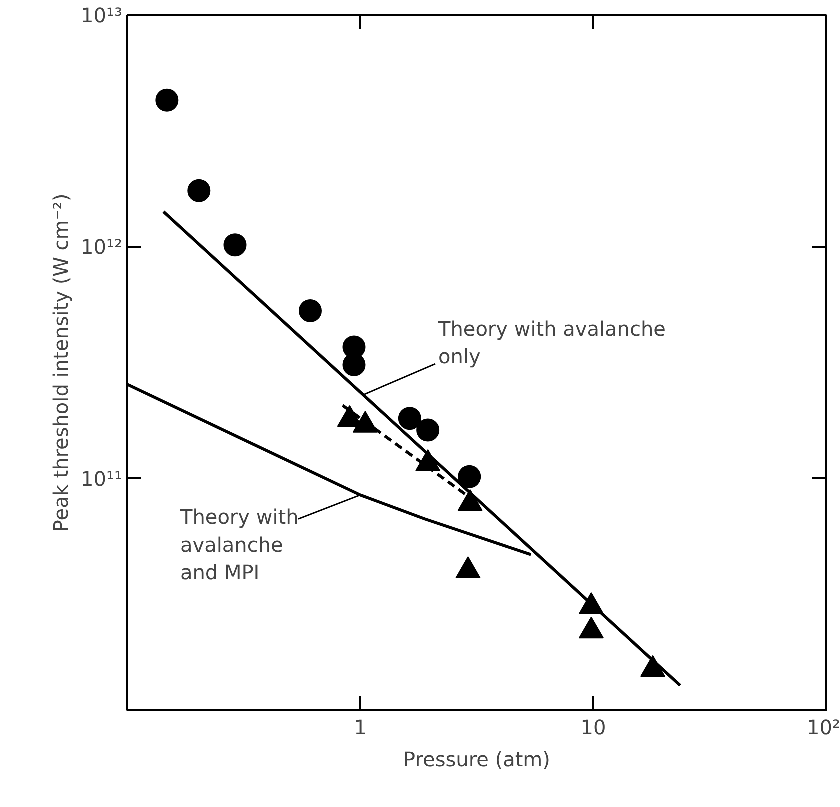 This screenshot has width=840, height=807. I want to click on annotation: Theory with avalanche and MPI, so click(239, 544).